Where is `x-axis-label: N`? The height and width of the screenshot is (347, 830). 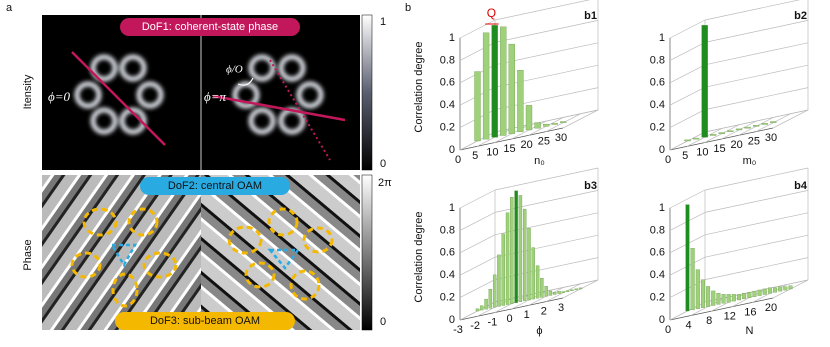
x-axis-label: N is located at coordinates (750, 331).